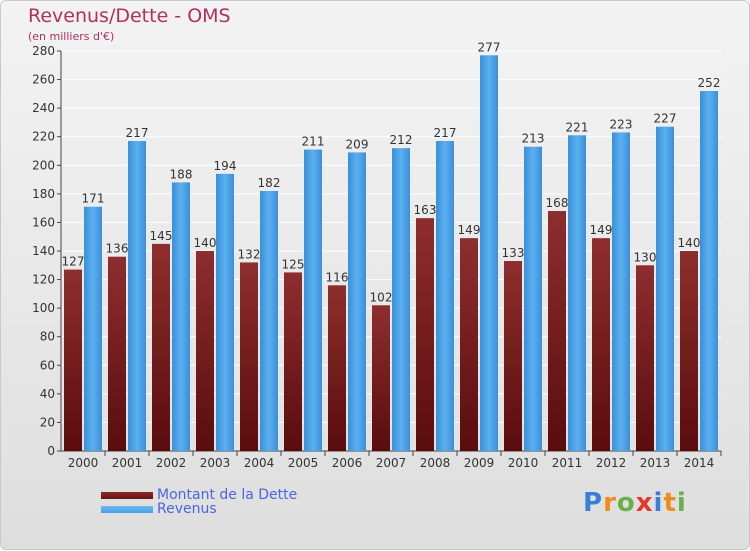  Describe the element at coordinates (610, 503) in the screenshot. I see `logo-letter: r` at that location.